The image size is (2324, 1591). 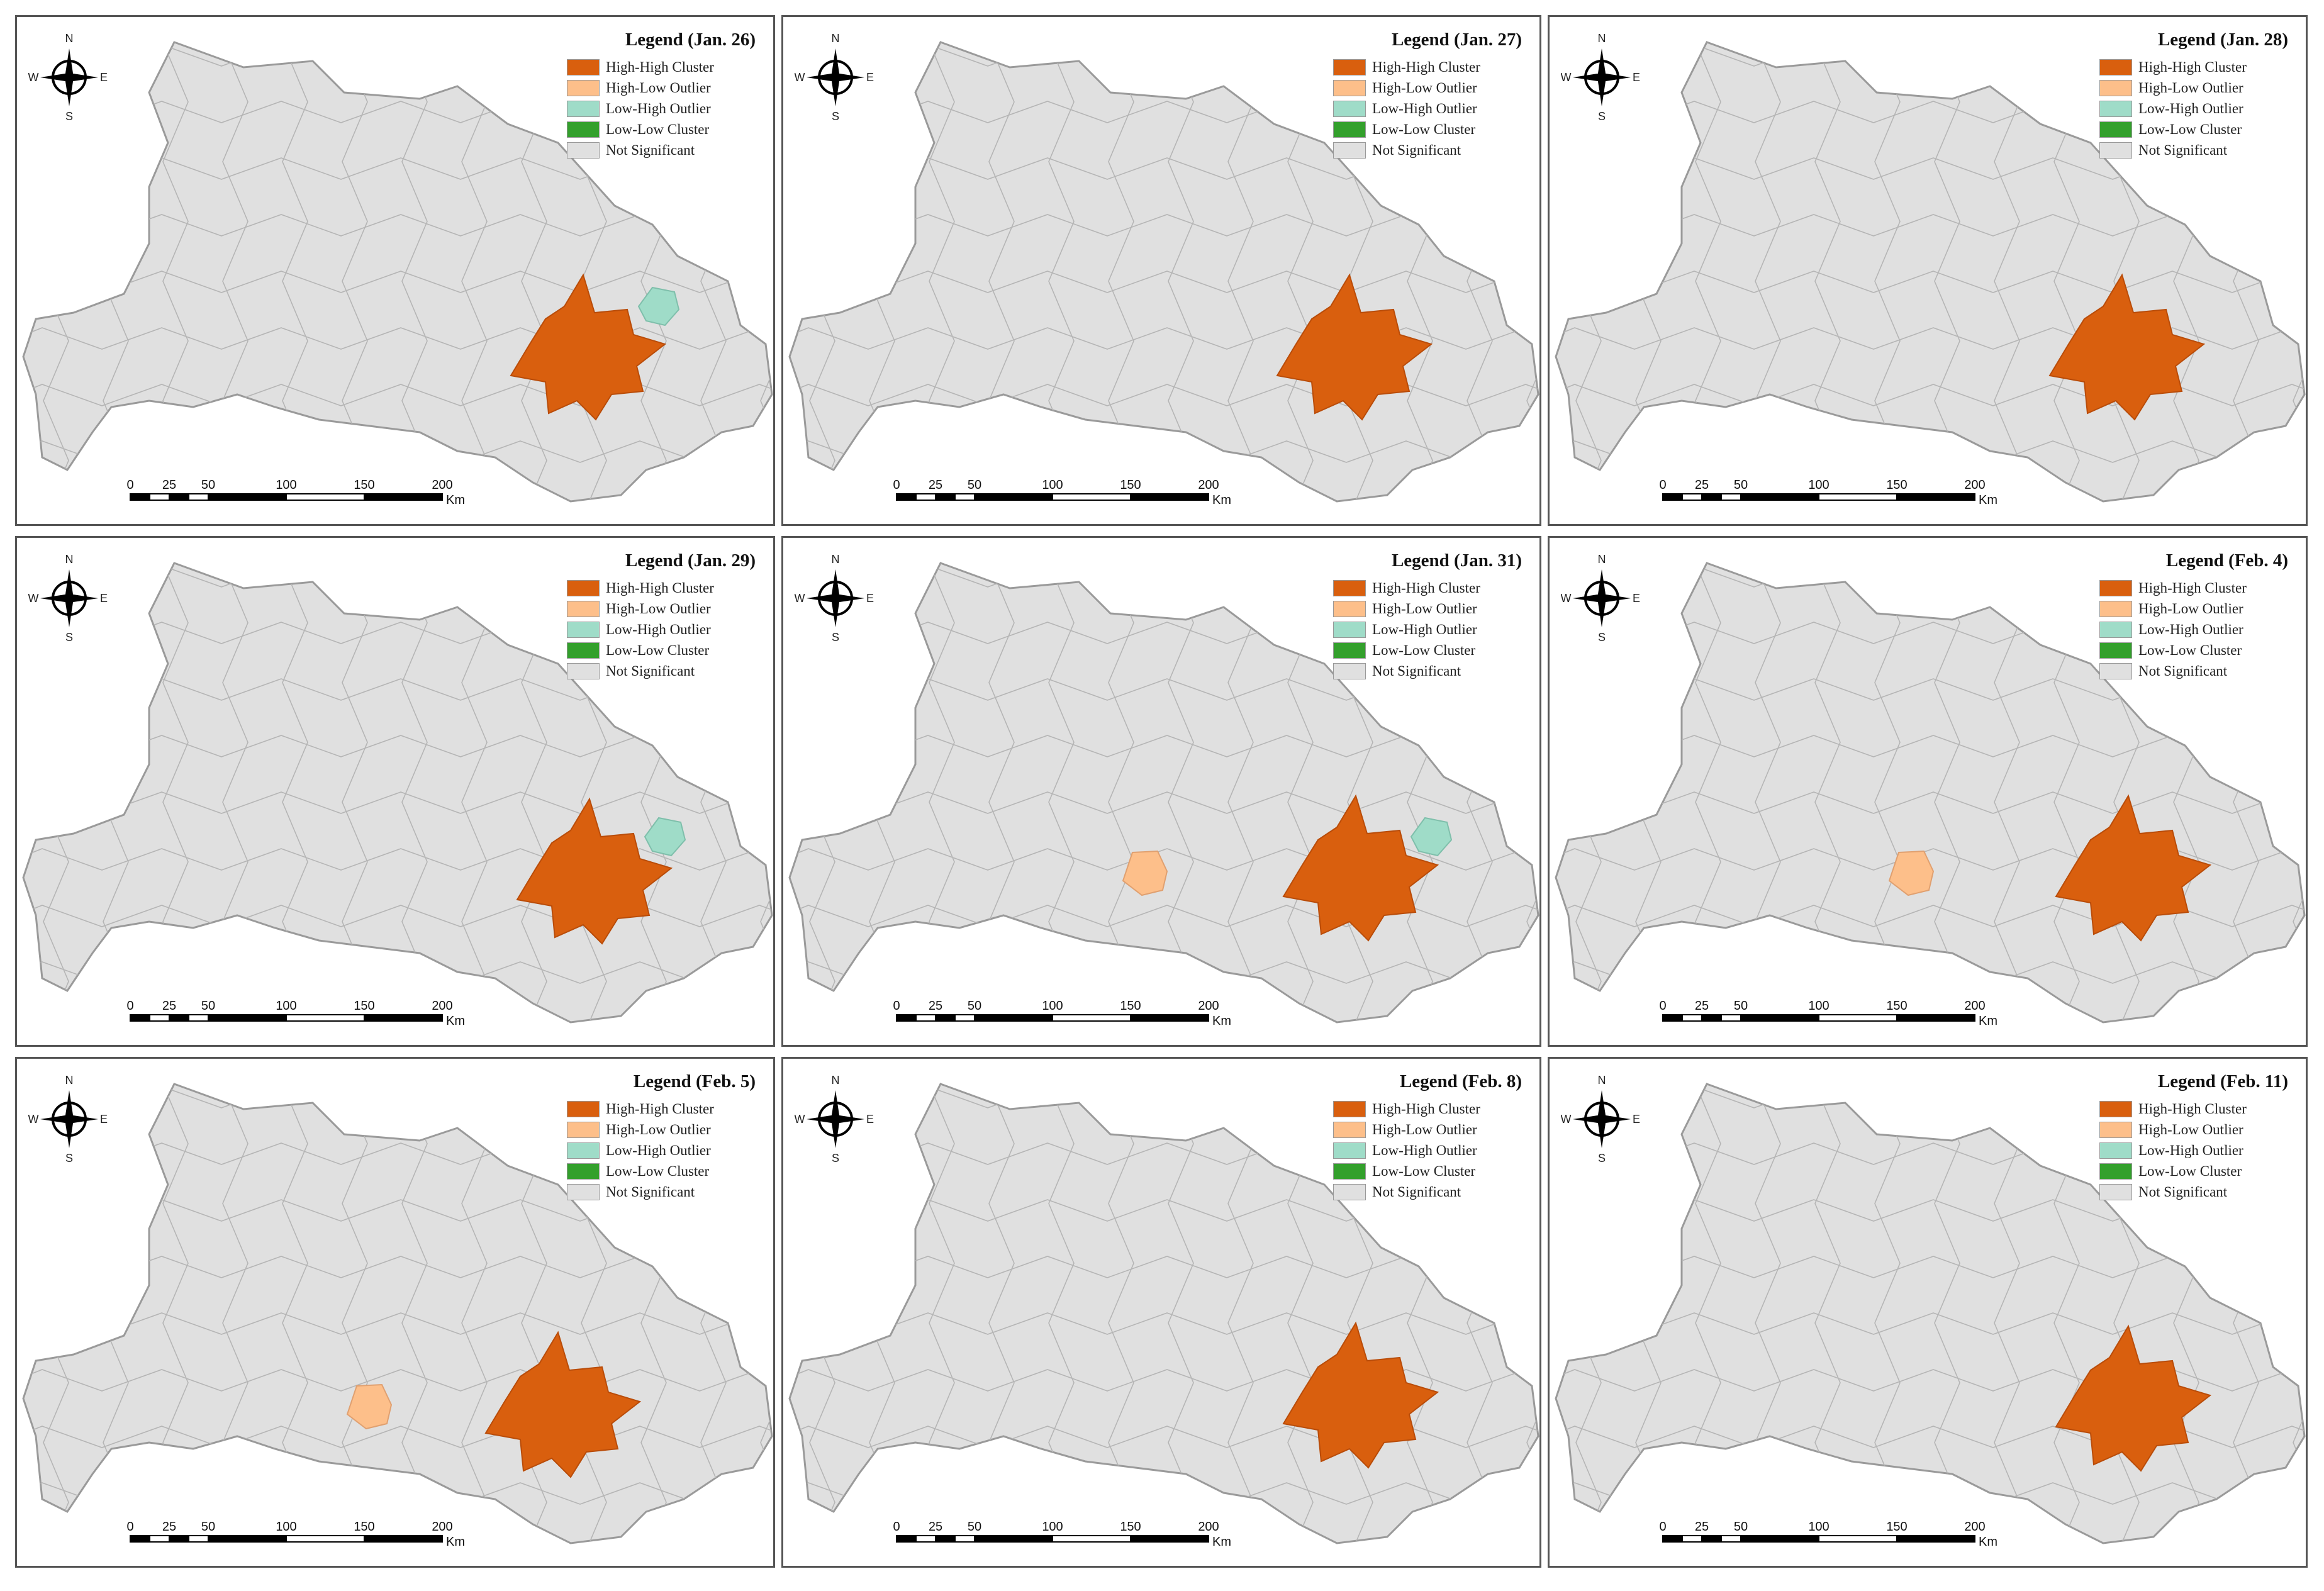 I want to click on legend-title: Legend (Jan. 27), so click(x=1456, y=40).